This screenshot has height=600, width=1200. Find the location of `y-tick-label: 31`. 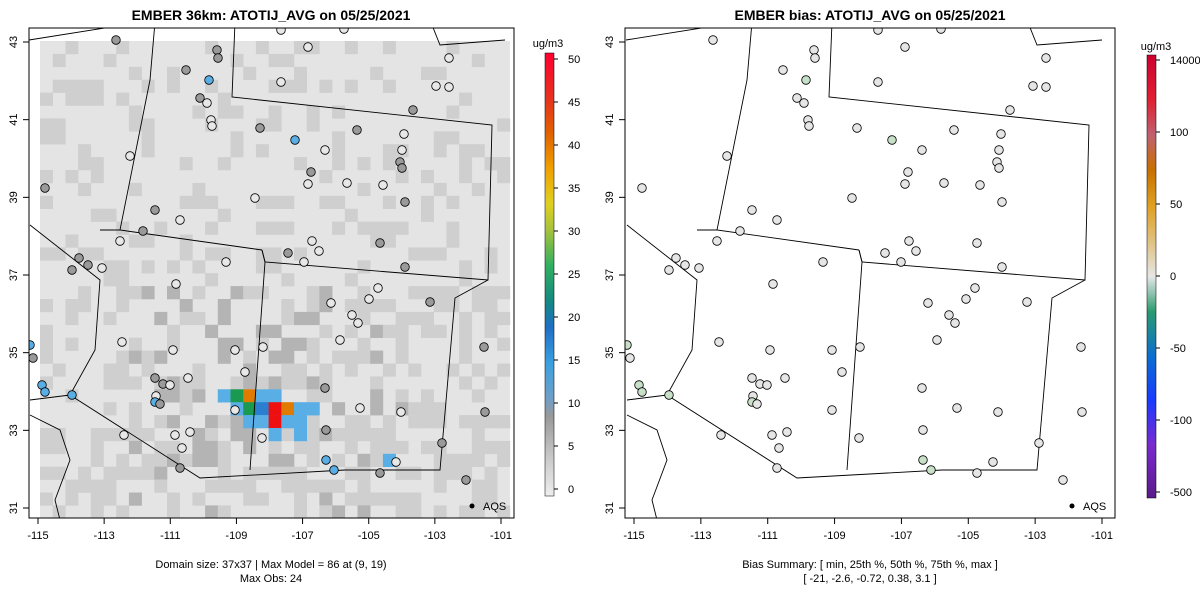

y-tick-label: 31 is located at coordinates (14, 508).